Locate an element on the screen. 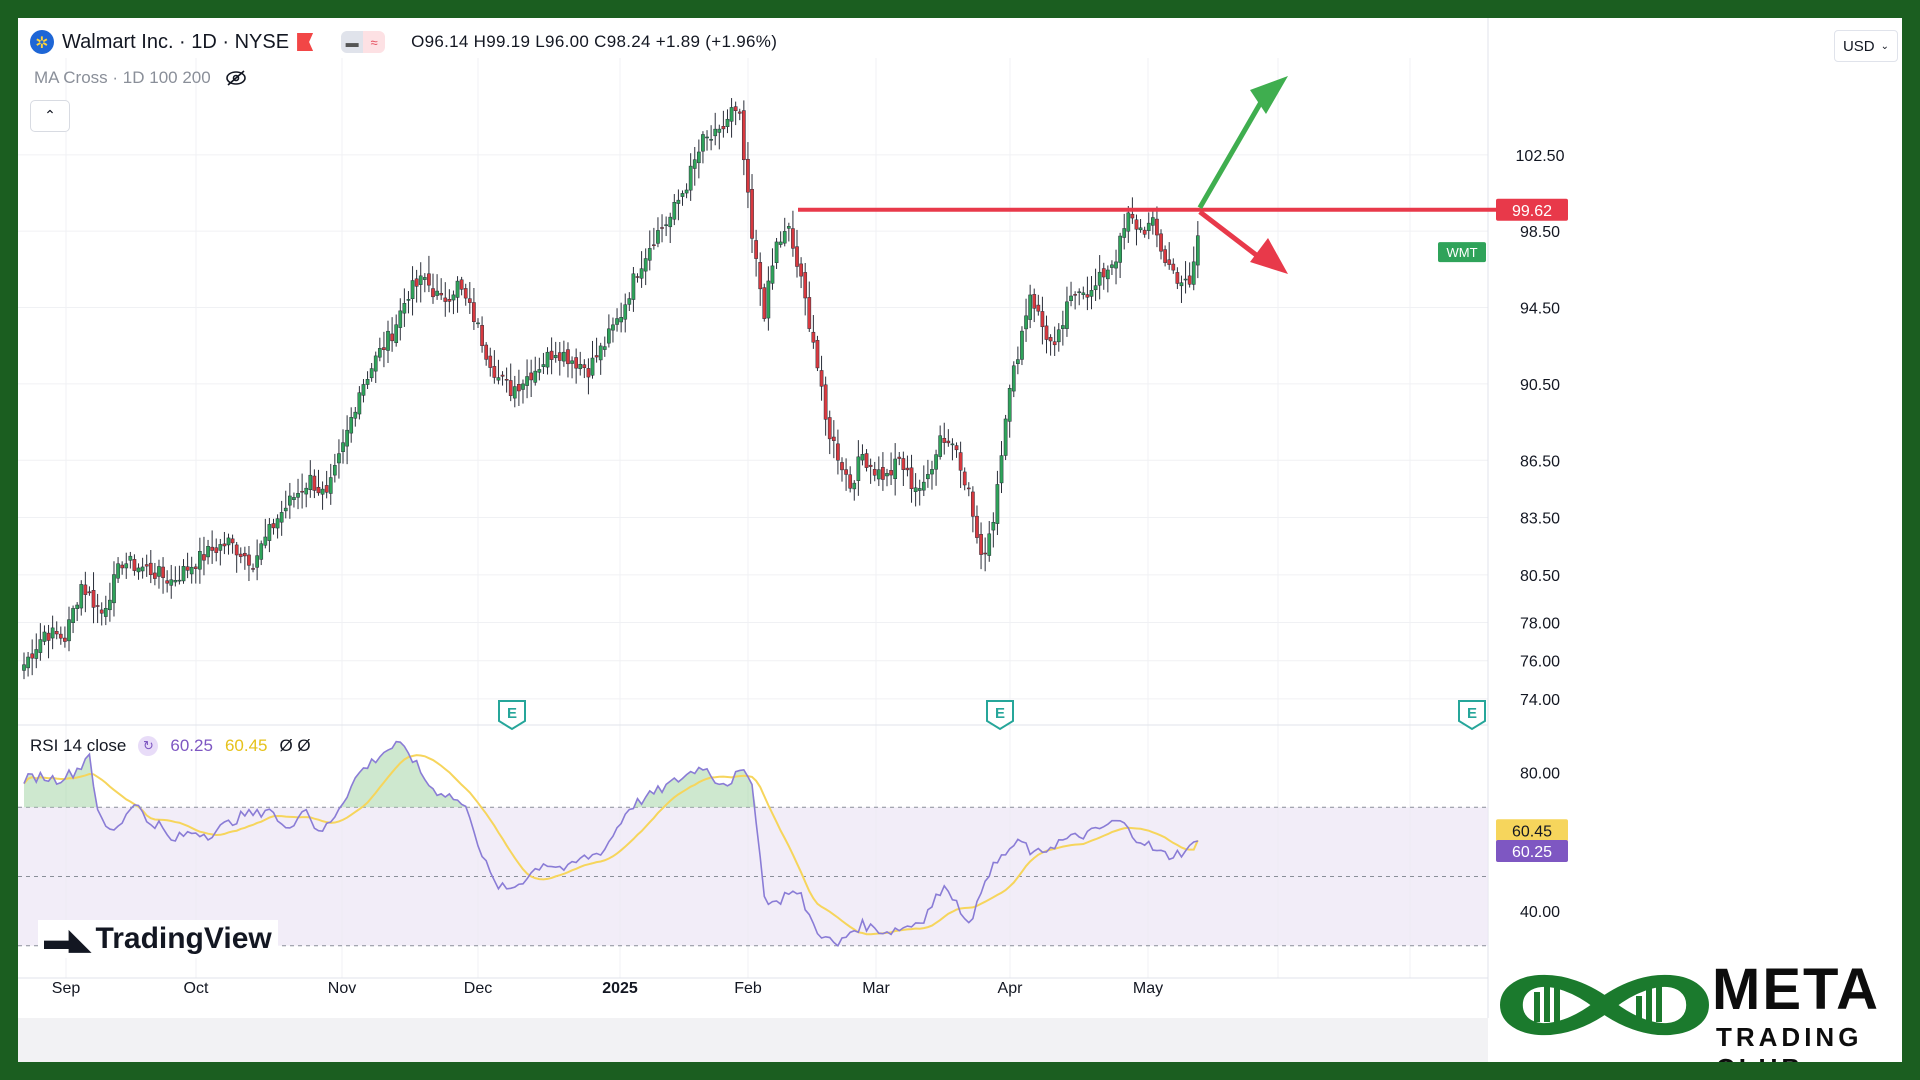  currency-selector: USD ⌄ is located at coordinates (1866, 46).